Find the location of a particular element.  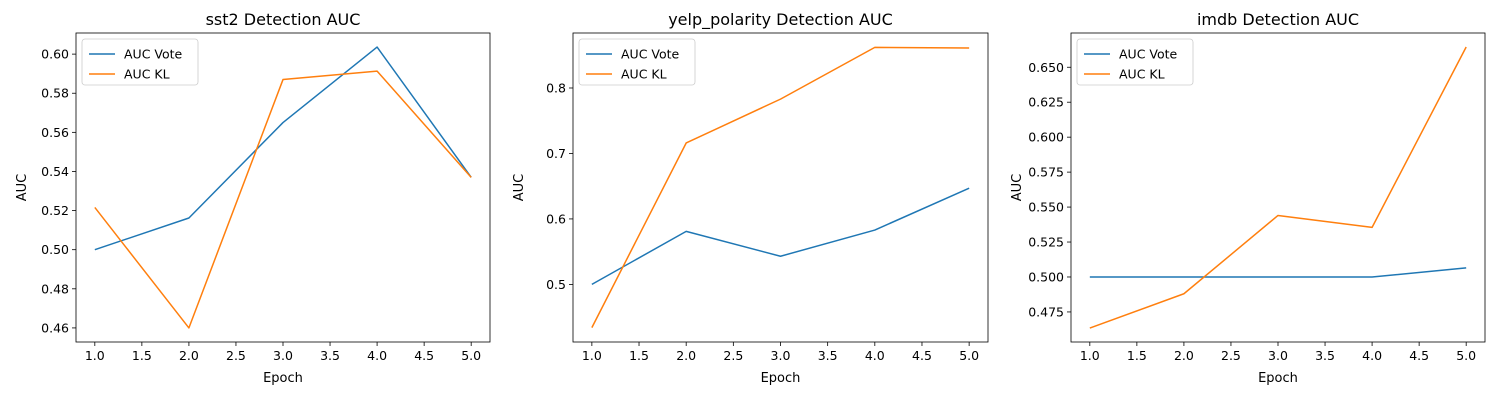

y-tick-label: 0.46 is located at coordinates (55, 327).